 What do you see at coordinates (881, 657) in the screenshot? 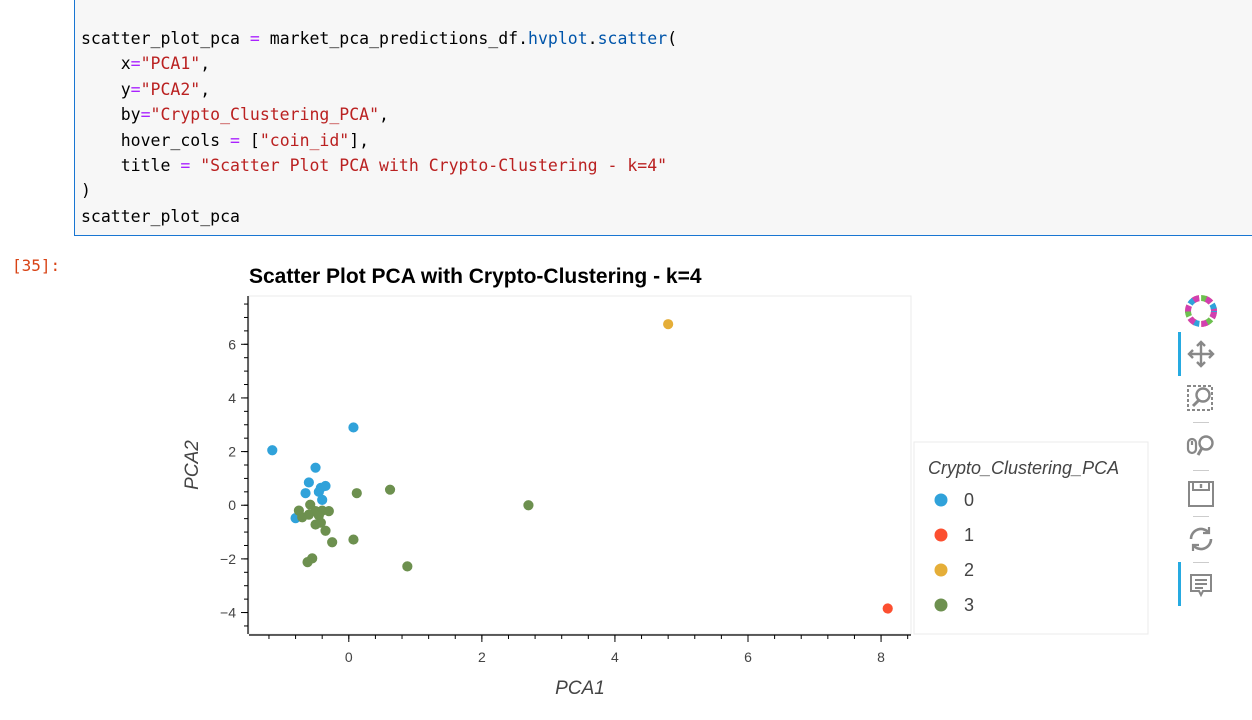
I see `x-tick-label: 8` at bounding box center [881, 657].